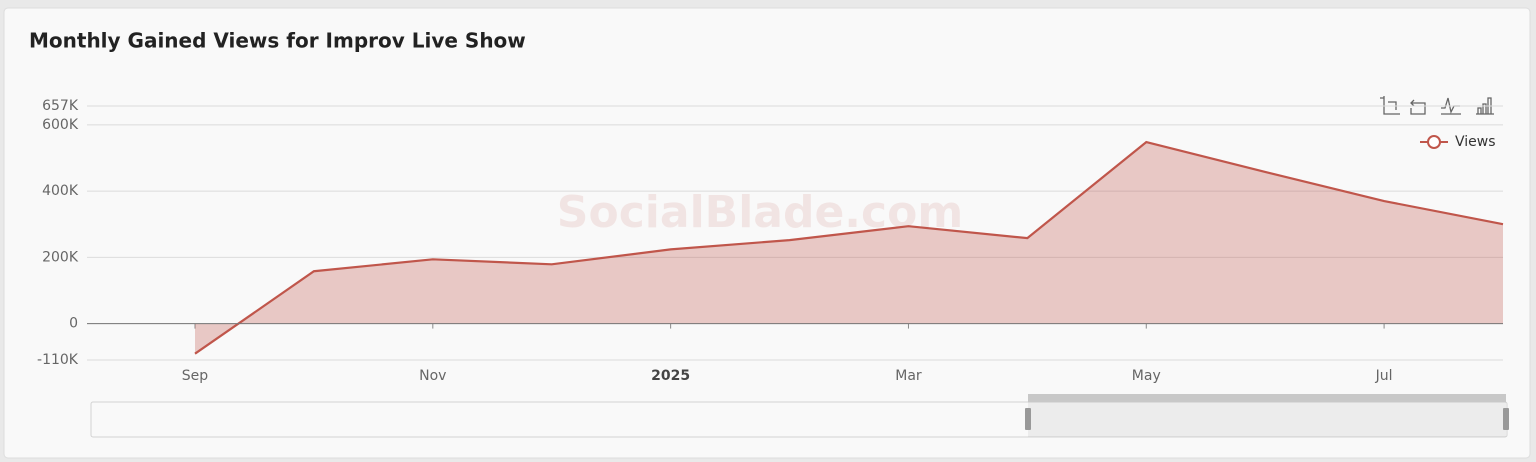 The image size is (1536, 462). Describe the element at coordinates (432, 376) in the screenshot. I see `x-tick-label: Nov` at that location.